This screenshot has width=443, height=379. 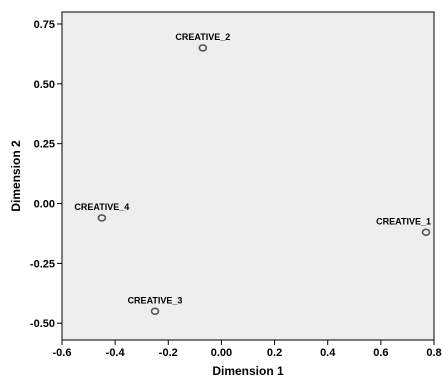 What do you see at coordinates (42, 264) in the screenshot?
I see `y-tick-label: -0.25` at bounding box center [42, 264].